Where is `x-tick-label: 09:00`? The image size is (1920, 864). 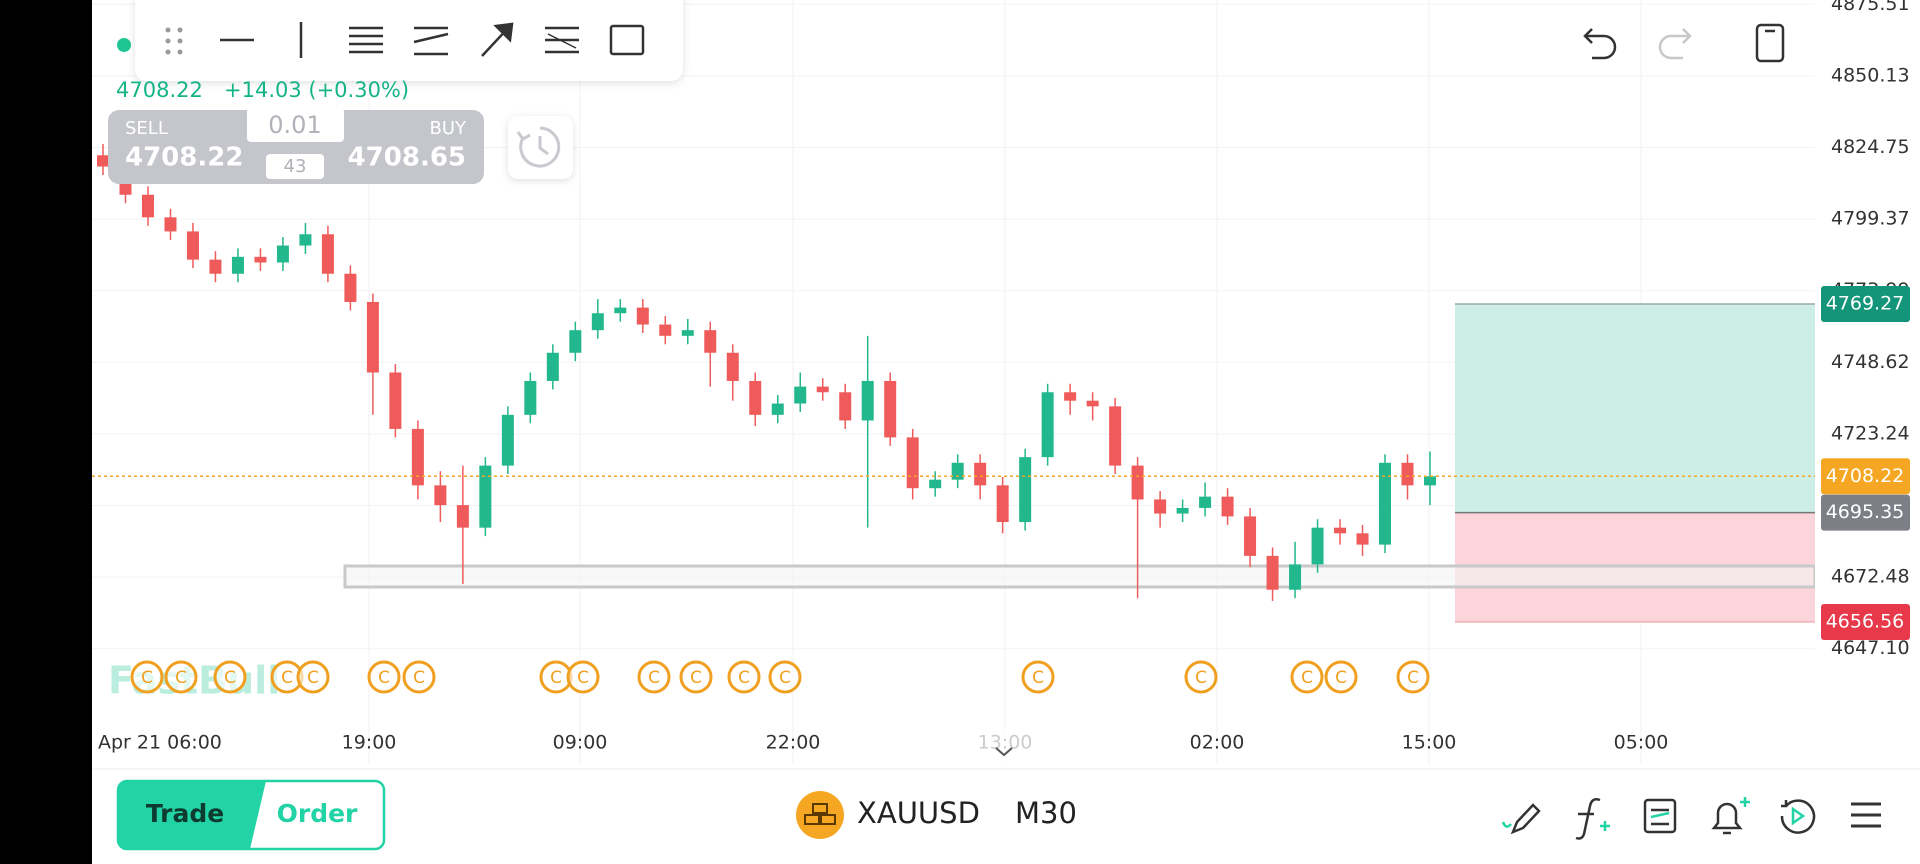
x-tick-label: 09:00 is located at coordinates (580, 743).